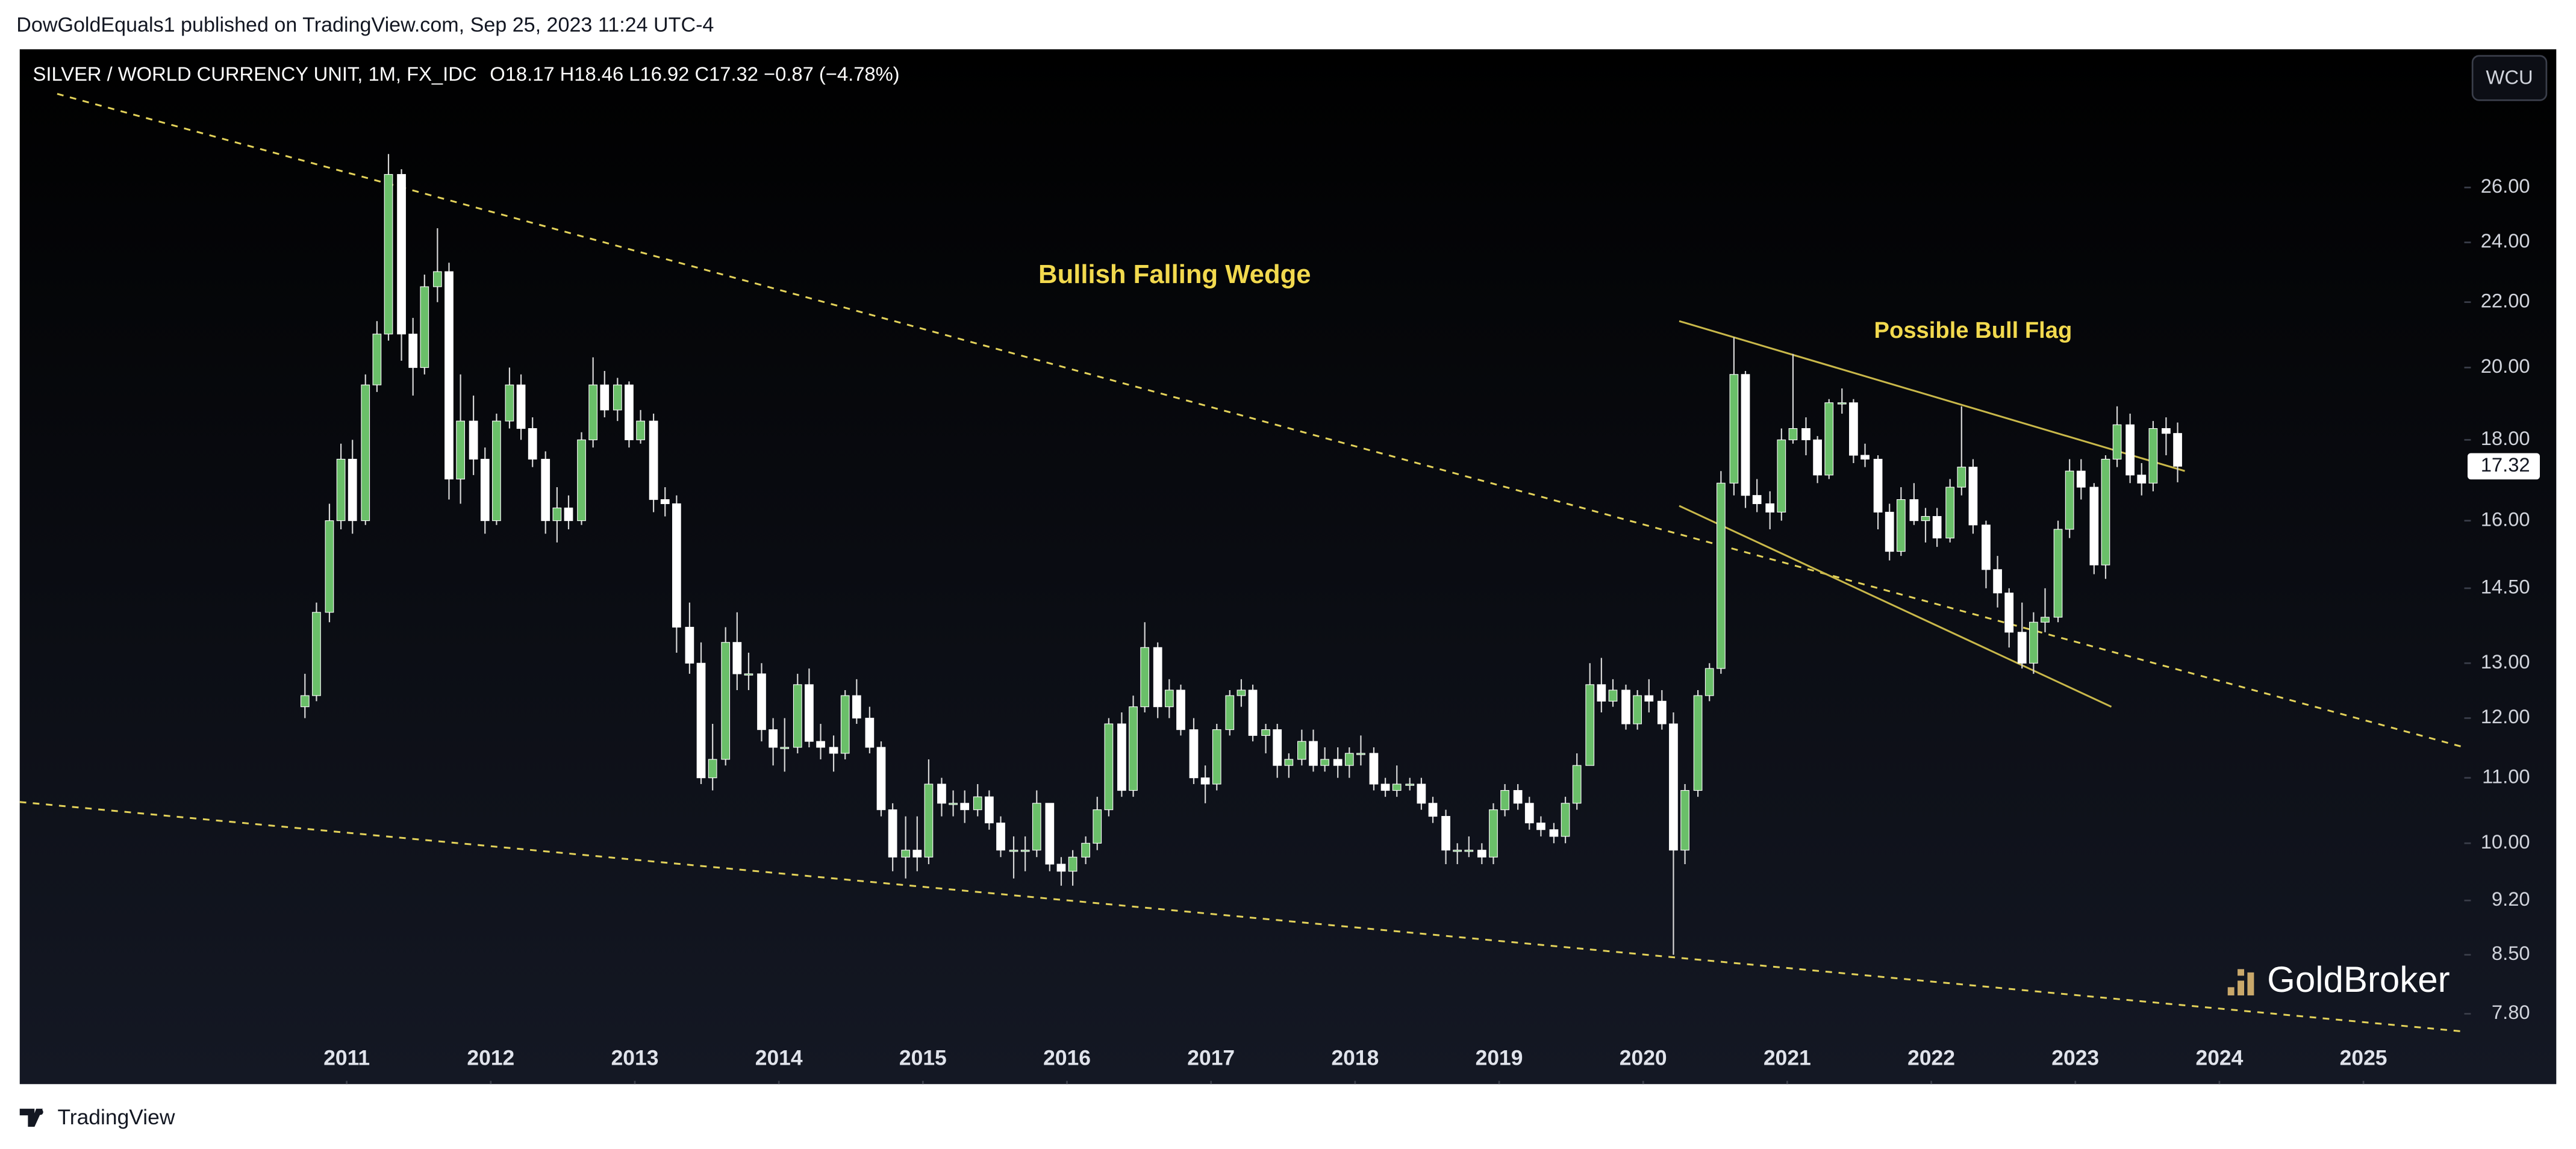 The image size is (2576, 1149). Describe the element at coordinates (635, 1058) in the screenshot. I see `x-tick-label: 2013` at that location.